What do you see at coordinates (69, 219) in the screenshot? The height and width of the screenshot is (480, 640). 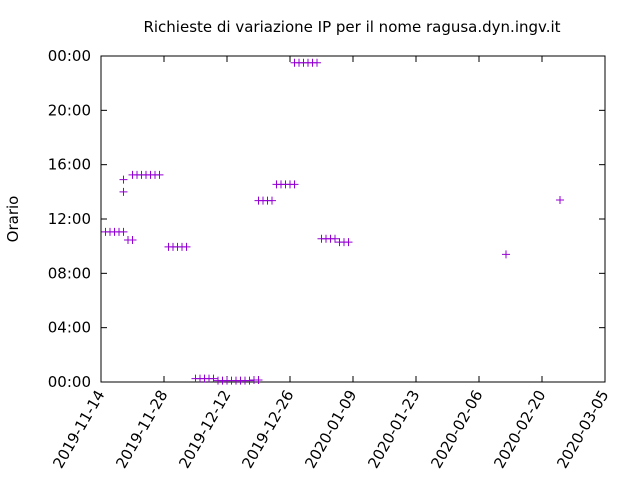 I see `y-tick-label: 12:00` at bounding box center [69, 219].